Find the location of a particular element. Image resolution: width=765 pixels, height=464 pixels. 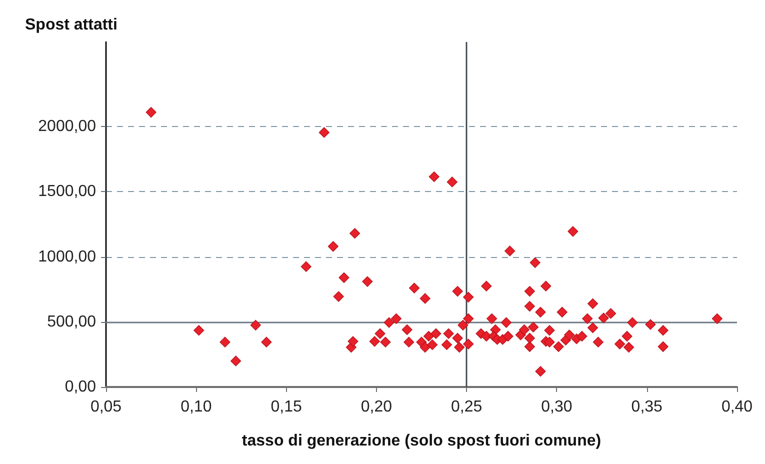

x-tick-label: 0,40 is located at coordinates (737, 407).